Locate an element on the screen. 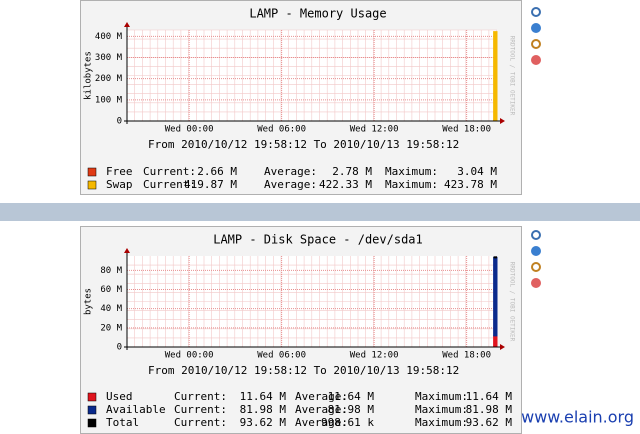  legend-name: Total is located at coordinates (122, 422).